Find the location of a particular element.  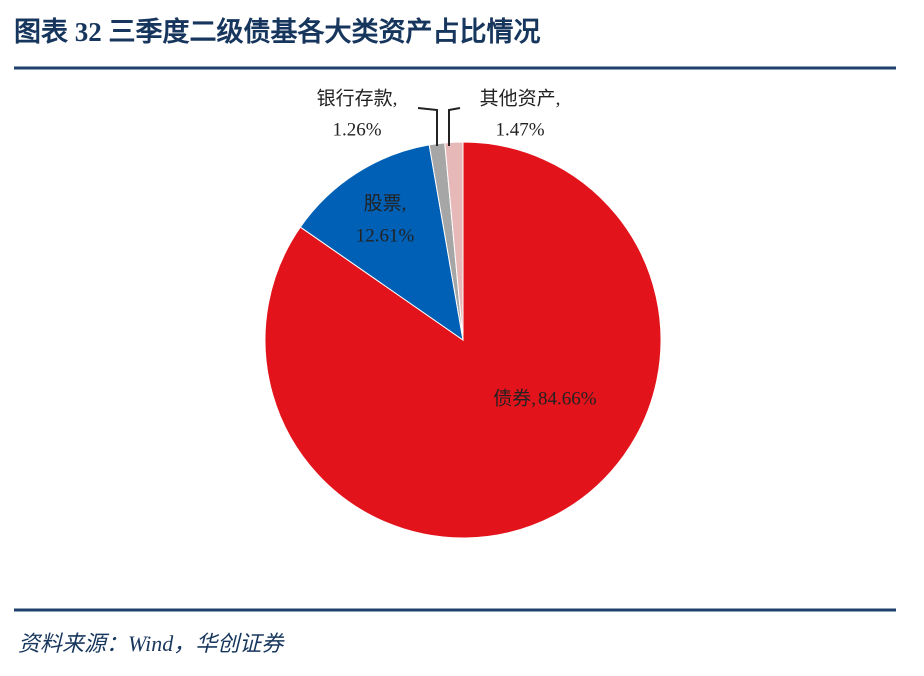

value-label: 1.47% is located at coordinates (519, 129).